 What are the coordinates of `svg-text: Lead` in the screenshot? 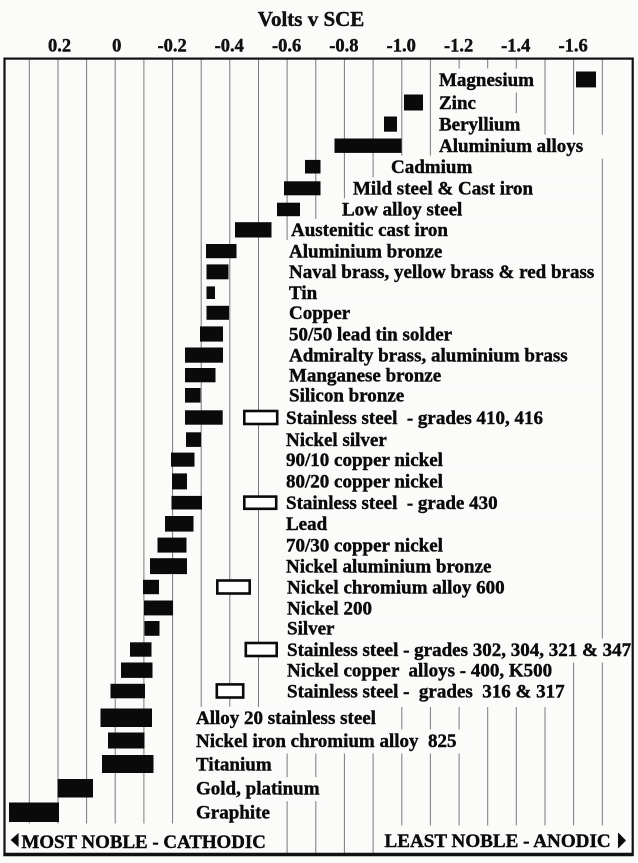 It's located at (307, 524).